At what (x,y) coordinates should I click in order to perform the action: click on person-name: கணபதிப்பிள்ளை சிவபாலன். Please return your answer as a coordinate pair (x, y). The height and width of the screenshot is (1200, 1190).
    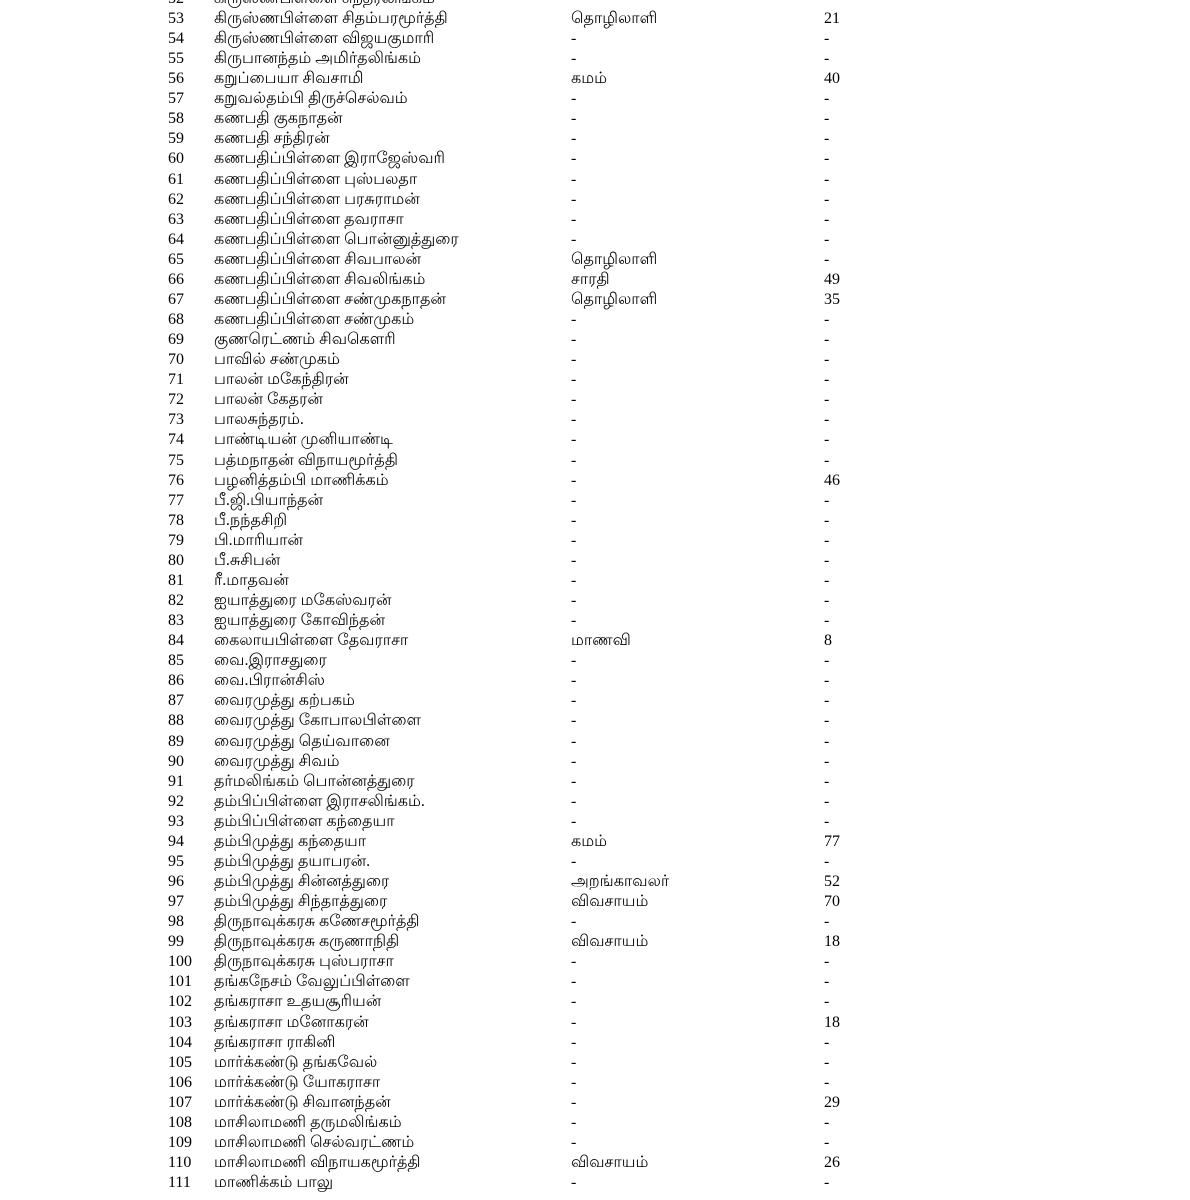
    Looking at the image, I should click on (318, 259).